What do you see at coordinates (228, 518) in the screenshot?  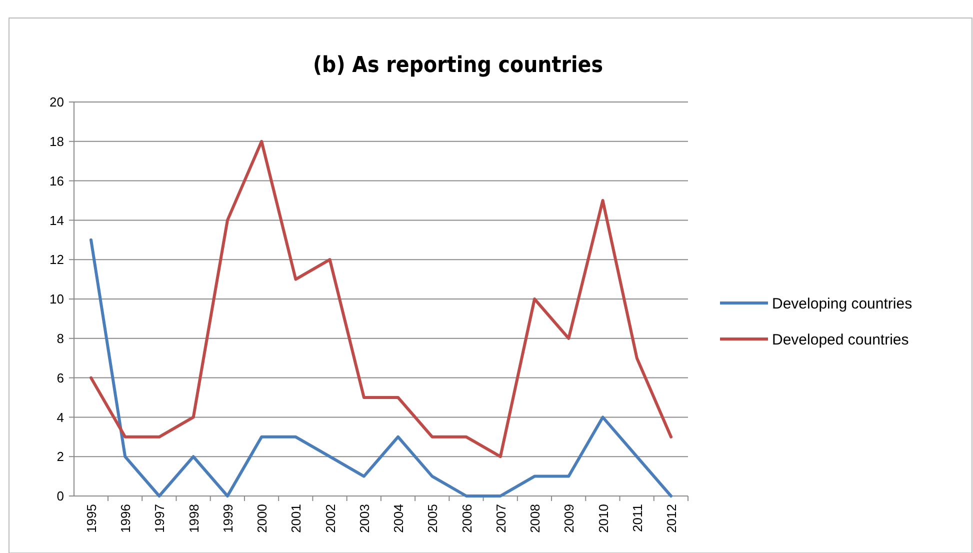 I see `x-tick-label: 1999` at bounding box center [228, 518].